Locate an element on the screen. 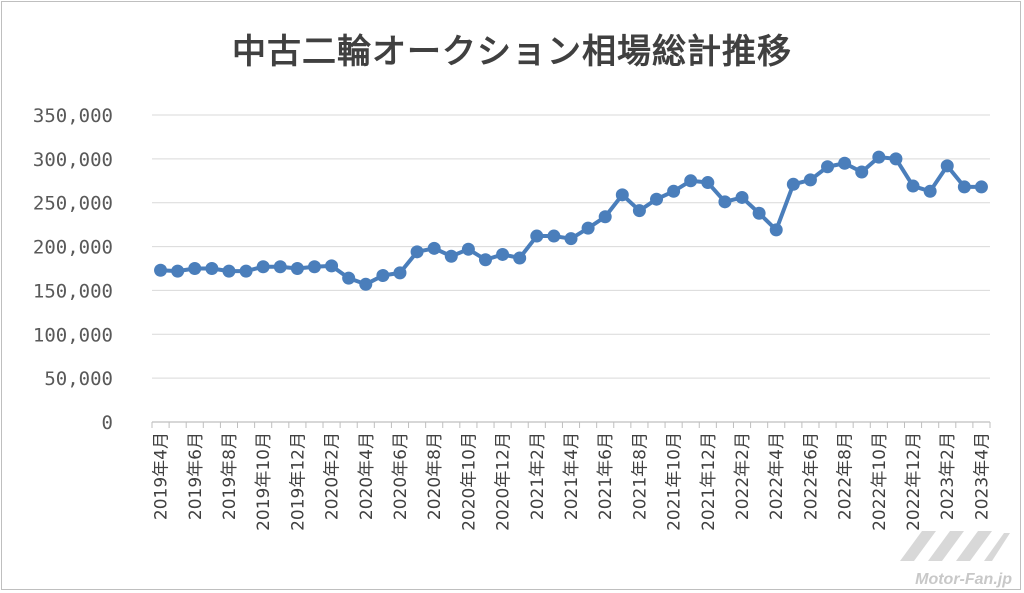 This screenshot has width=1024, height=593. x-tick-label: 2022年6月 is located at coordinates (811, 476).